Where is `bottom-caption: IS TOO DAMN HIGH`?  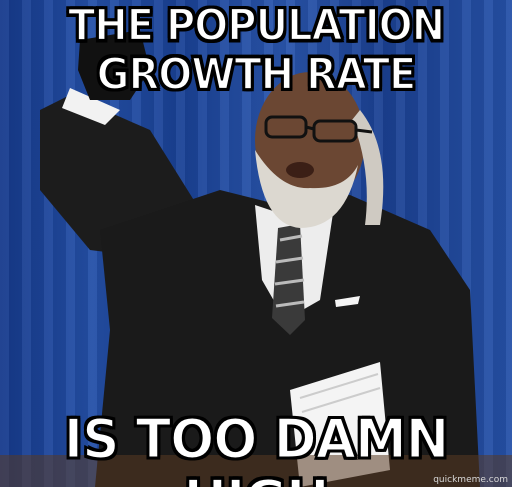
bottom-caption: IS TOO DAMN HIGH is located at coordinates (257, 447).